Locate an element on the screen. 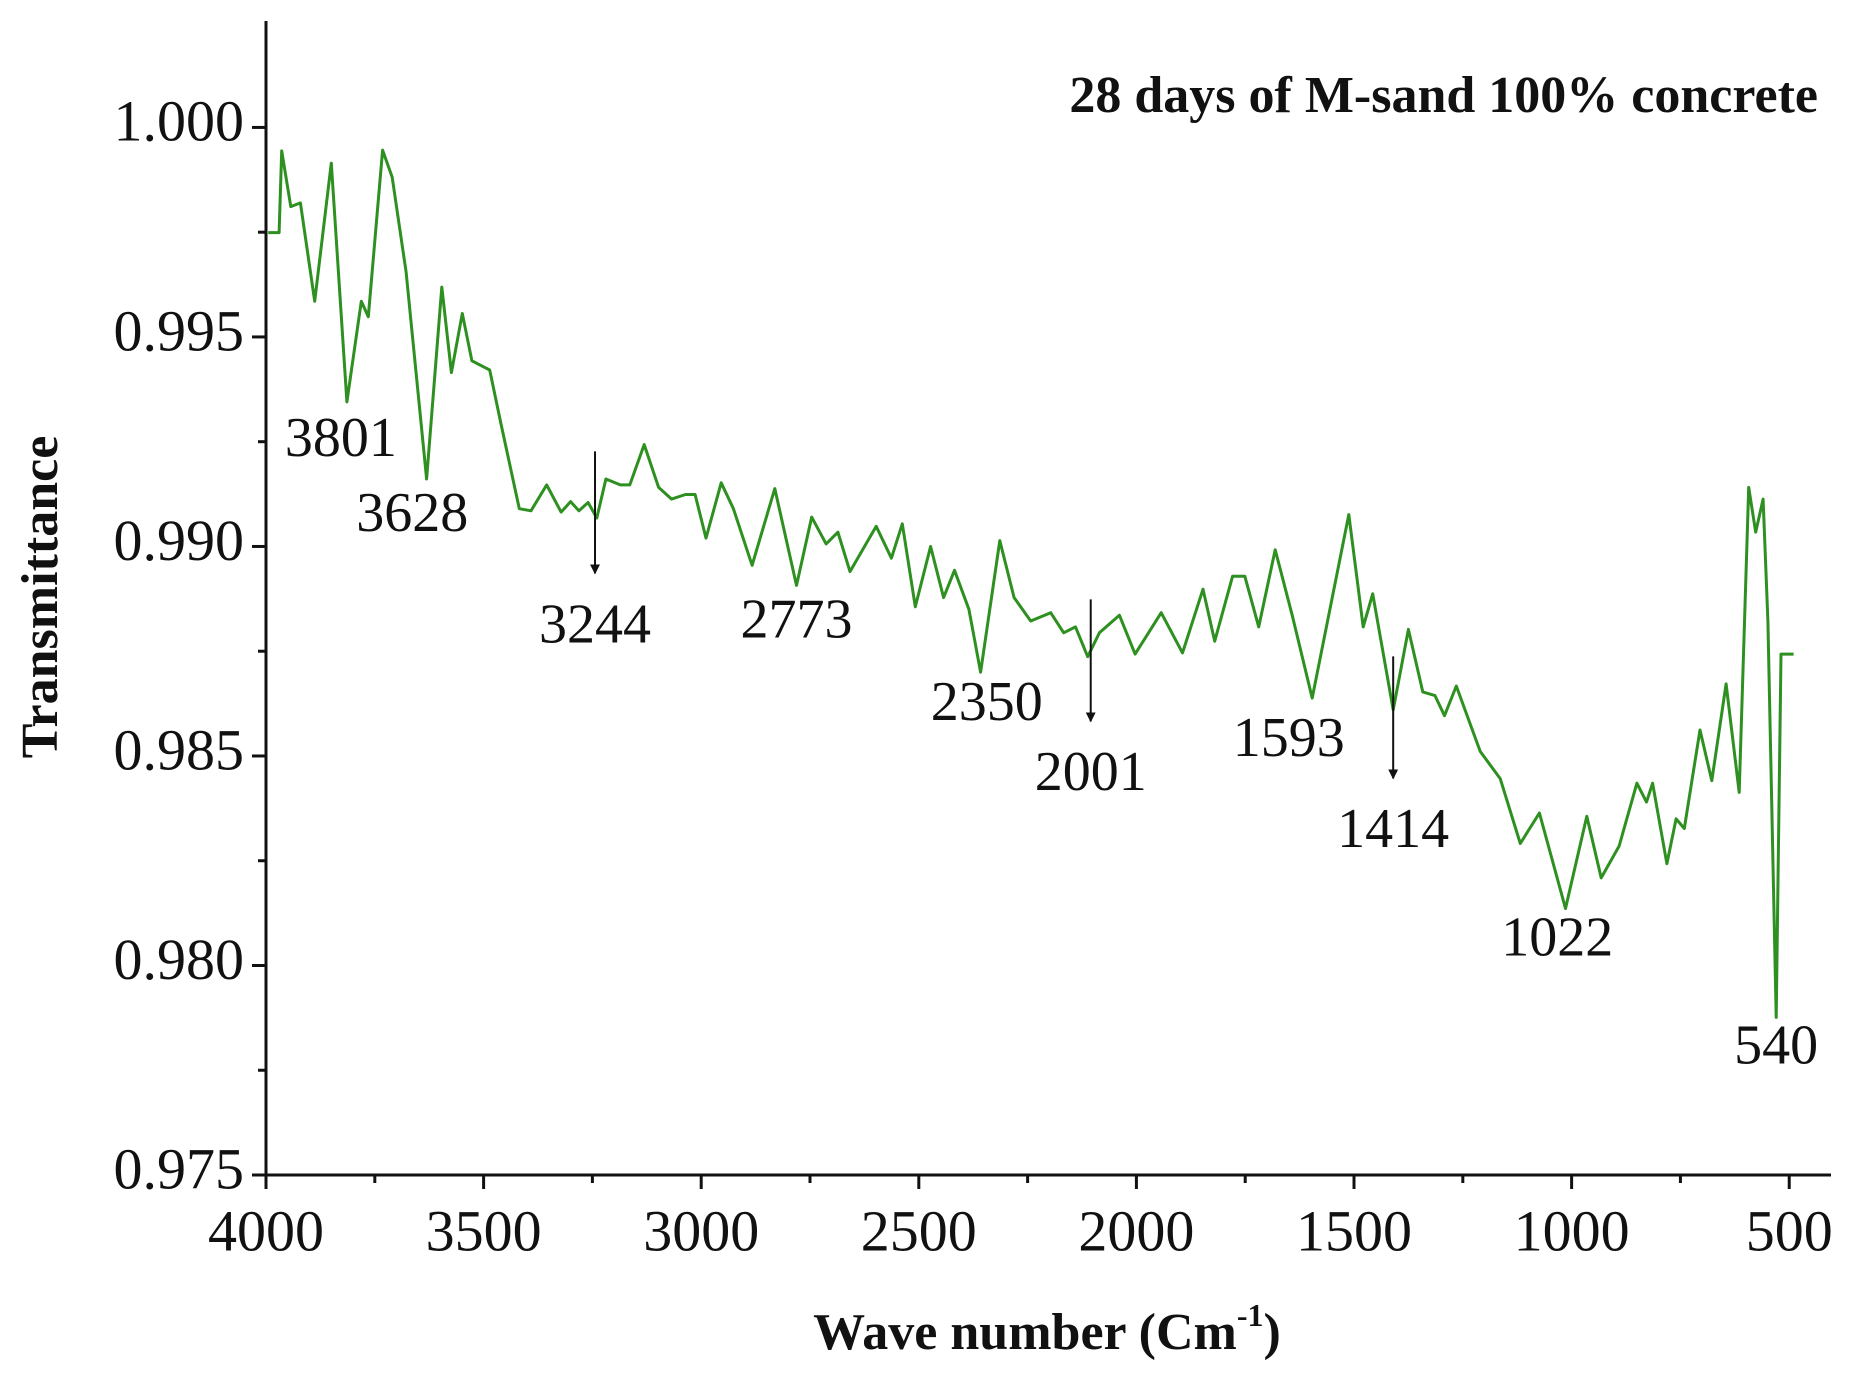  peak-label: 2350 is located at coordinates (987, 702).